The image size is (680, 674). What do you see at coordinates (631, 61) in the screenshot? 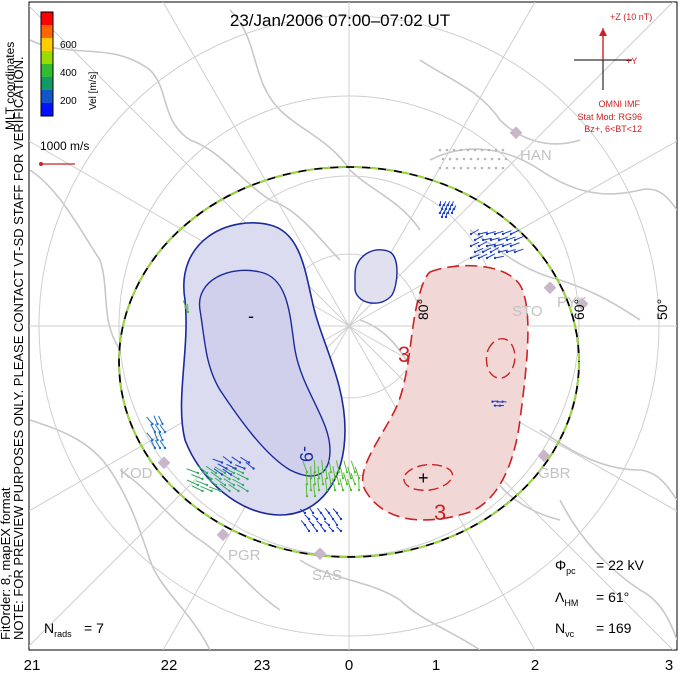
I see `imf-y-label: +Y` at bounding box center [631, 61].